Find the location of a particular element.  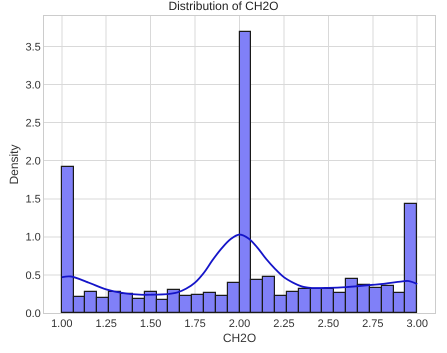

y-tick-label: 2.0 is located at coordinates (33, 162).